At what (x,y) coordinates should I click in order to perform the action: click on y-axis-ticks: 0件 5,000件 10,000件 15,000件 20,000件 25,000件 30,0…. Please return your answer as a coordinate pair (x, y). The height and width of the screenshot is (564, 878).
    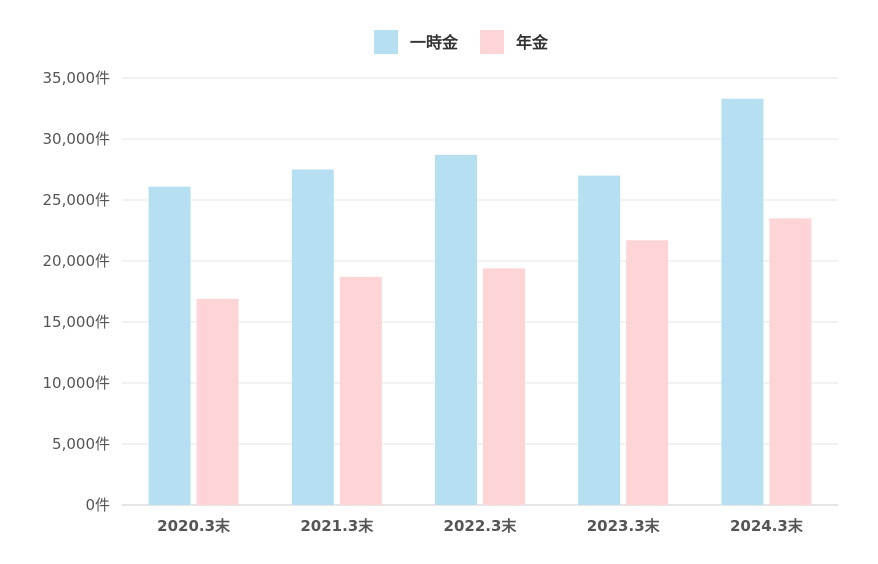
    Looking at the image, I should click on (77, 291).